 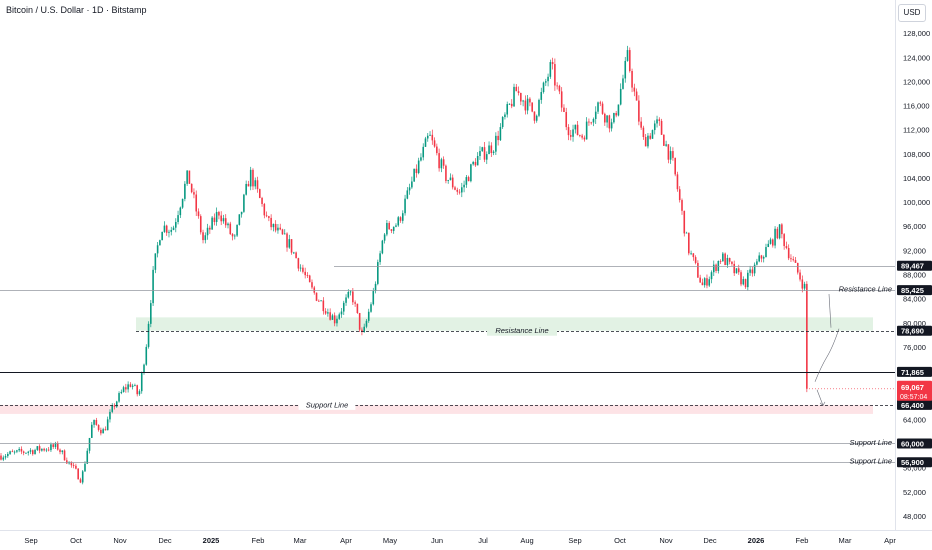 What do you see at coordinates (820, 397) in the screenshot?
I see `projection-path-down` at bounding box center [820, 397].